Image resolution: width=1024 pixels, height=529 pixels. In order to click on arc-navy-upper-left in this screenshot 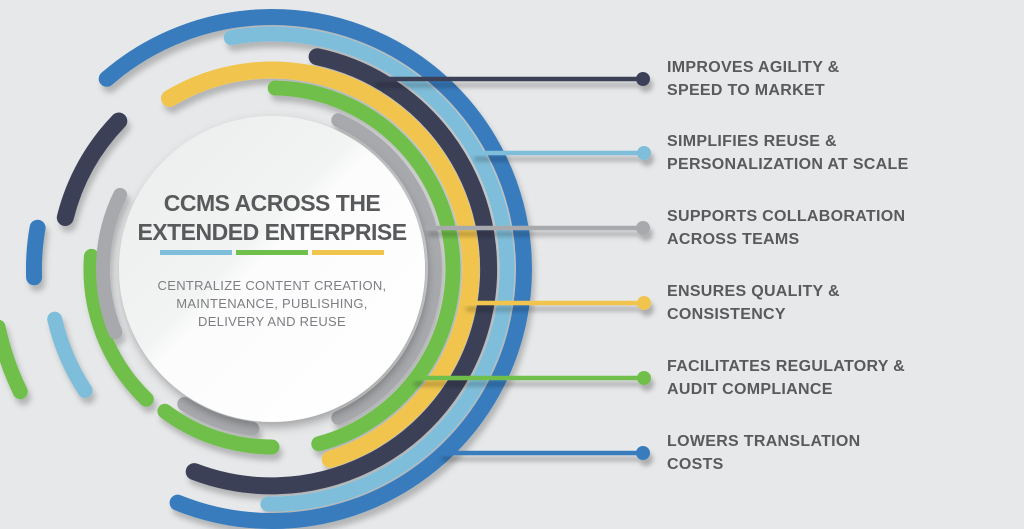, I will do `click(92, 169)`.